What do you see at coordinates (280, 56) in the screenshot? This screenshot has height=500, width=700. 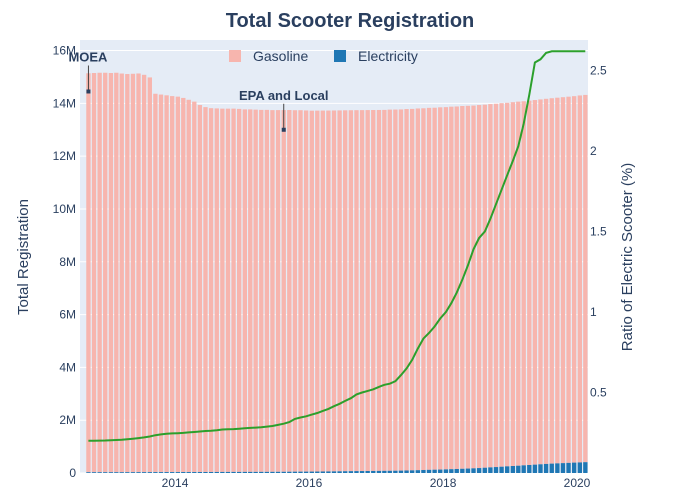 I see `legend-label-gasoline: Gasoline` at bounding box center [280, 56].